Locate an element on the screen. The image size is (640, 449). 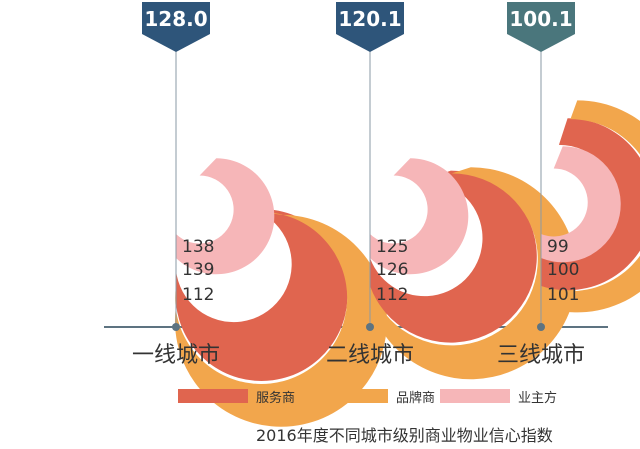
value-label-owner-1: 112 is located at coordinates (198, 295).